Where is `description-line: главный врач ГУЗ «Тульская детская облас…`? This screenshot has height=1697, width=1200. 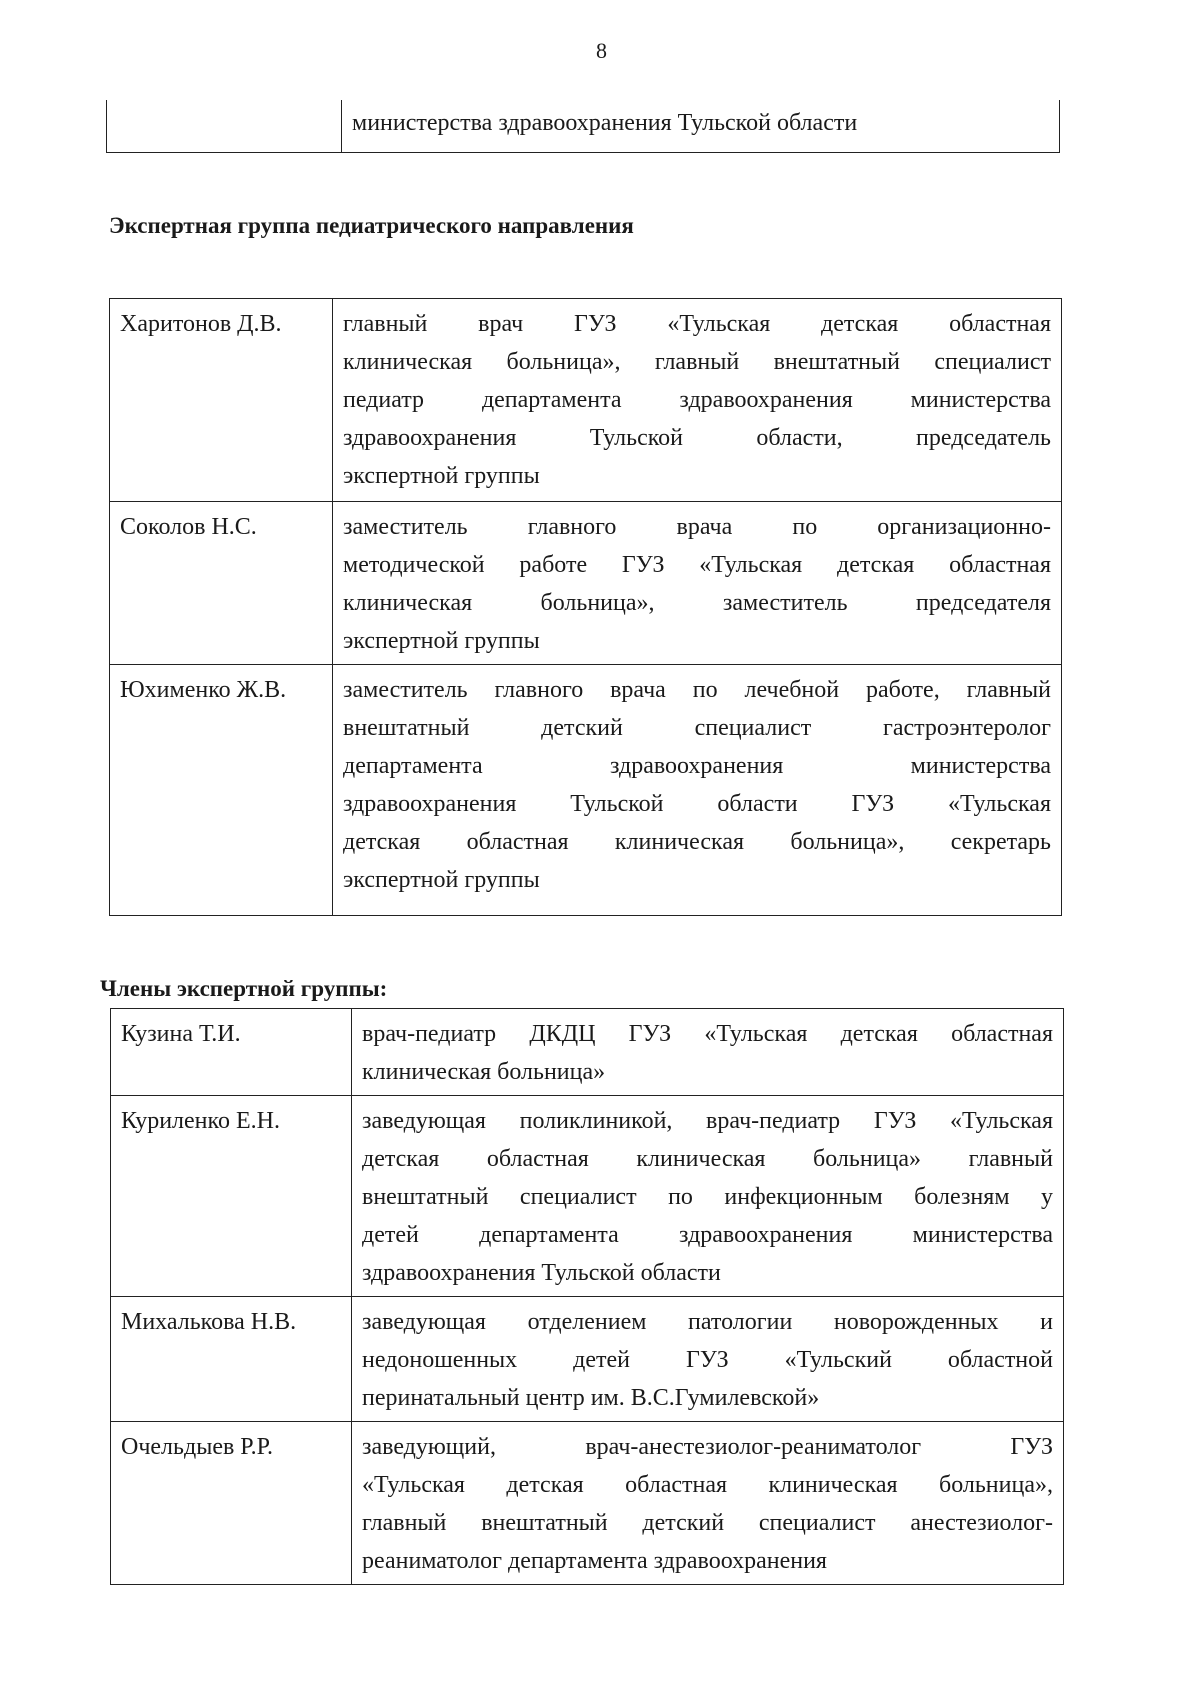
description-line: главный врач ГУЗ «Тульская детская облас… is located at coordinates (697, 324).